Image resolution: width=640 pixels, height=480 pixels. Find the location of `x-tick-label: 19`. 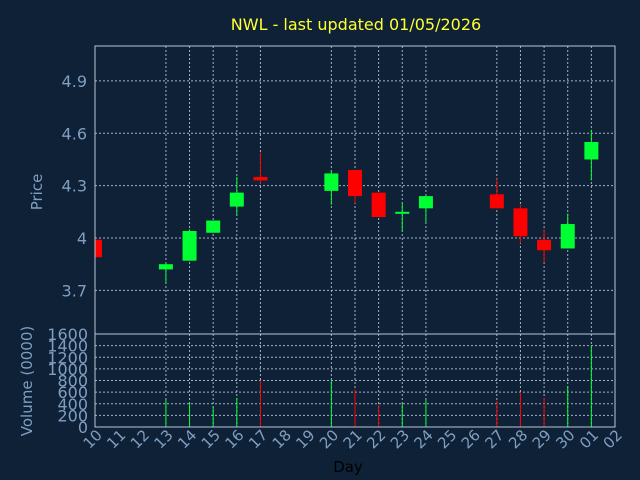

x-tick-label: 19 is located at coordinates (305, 439).